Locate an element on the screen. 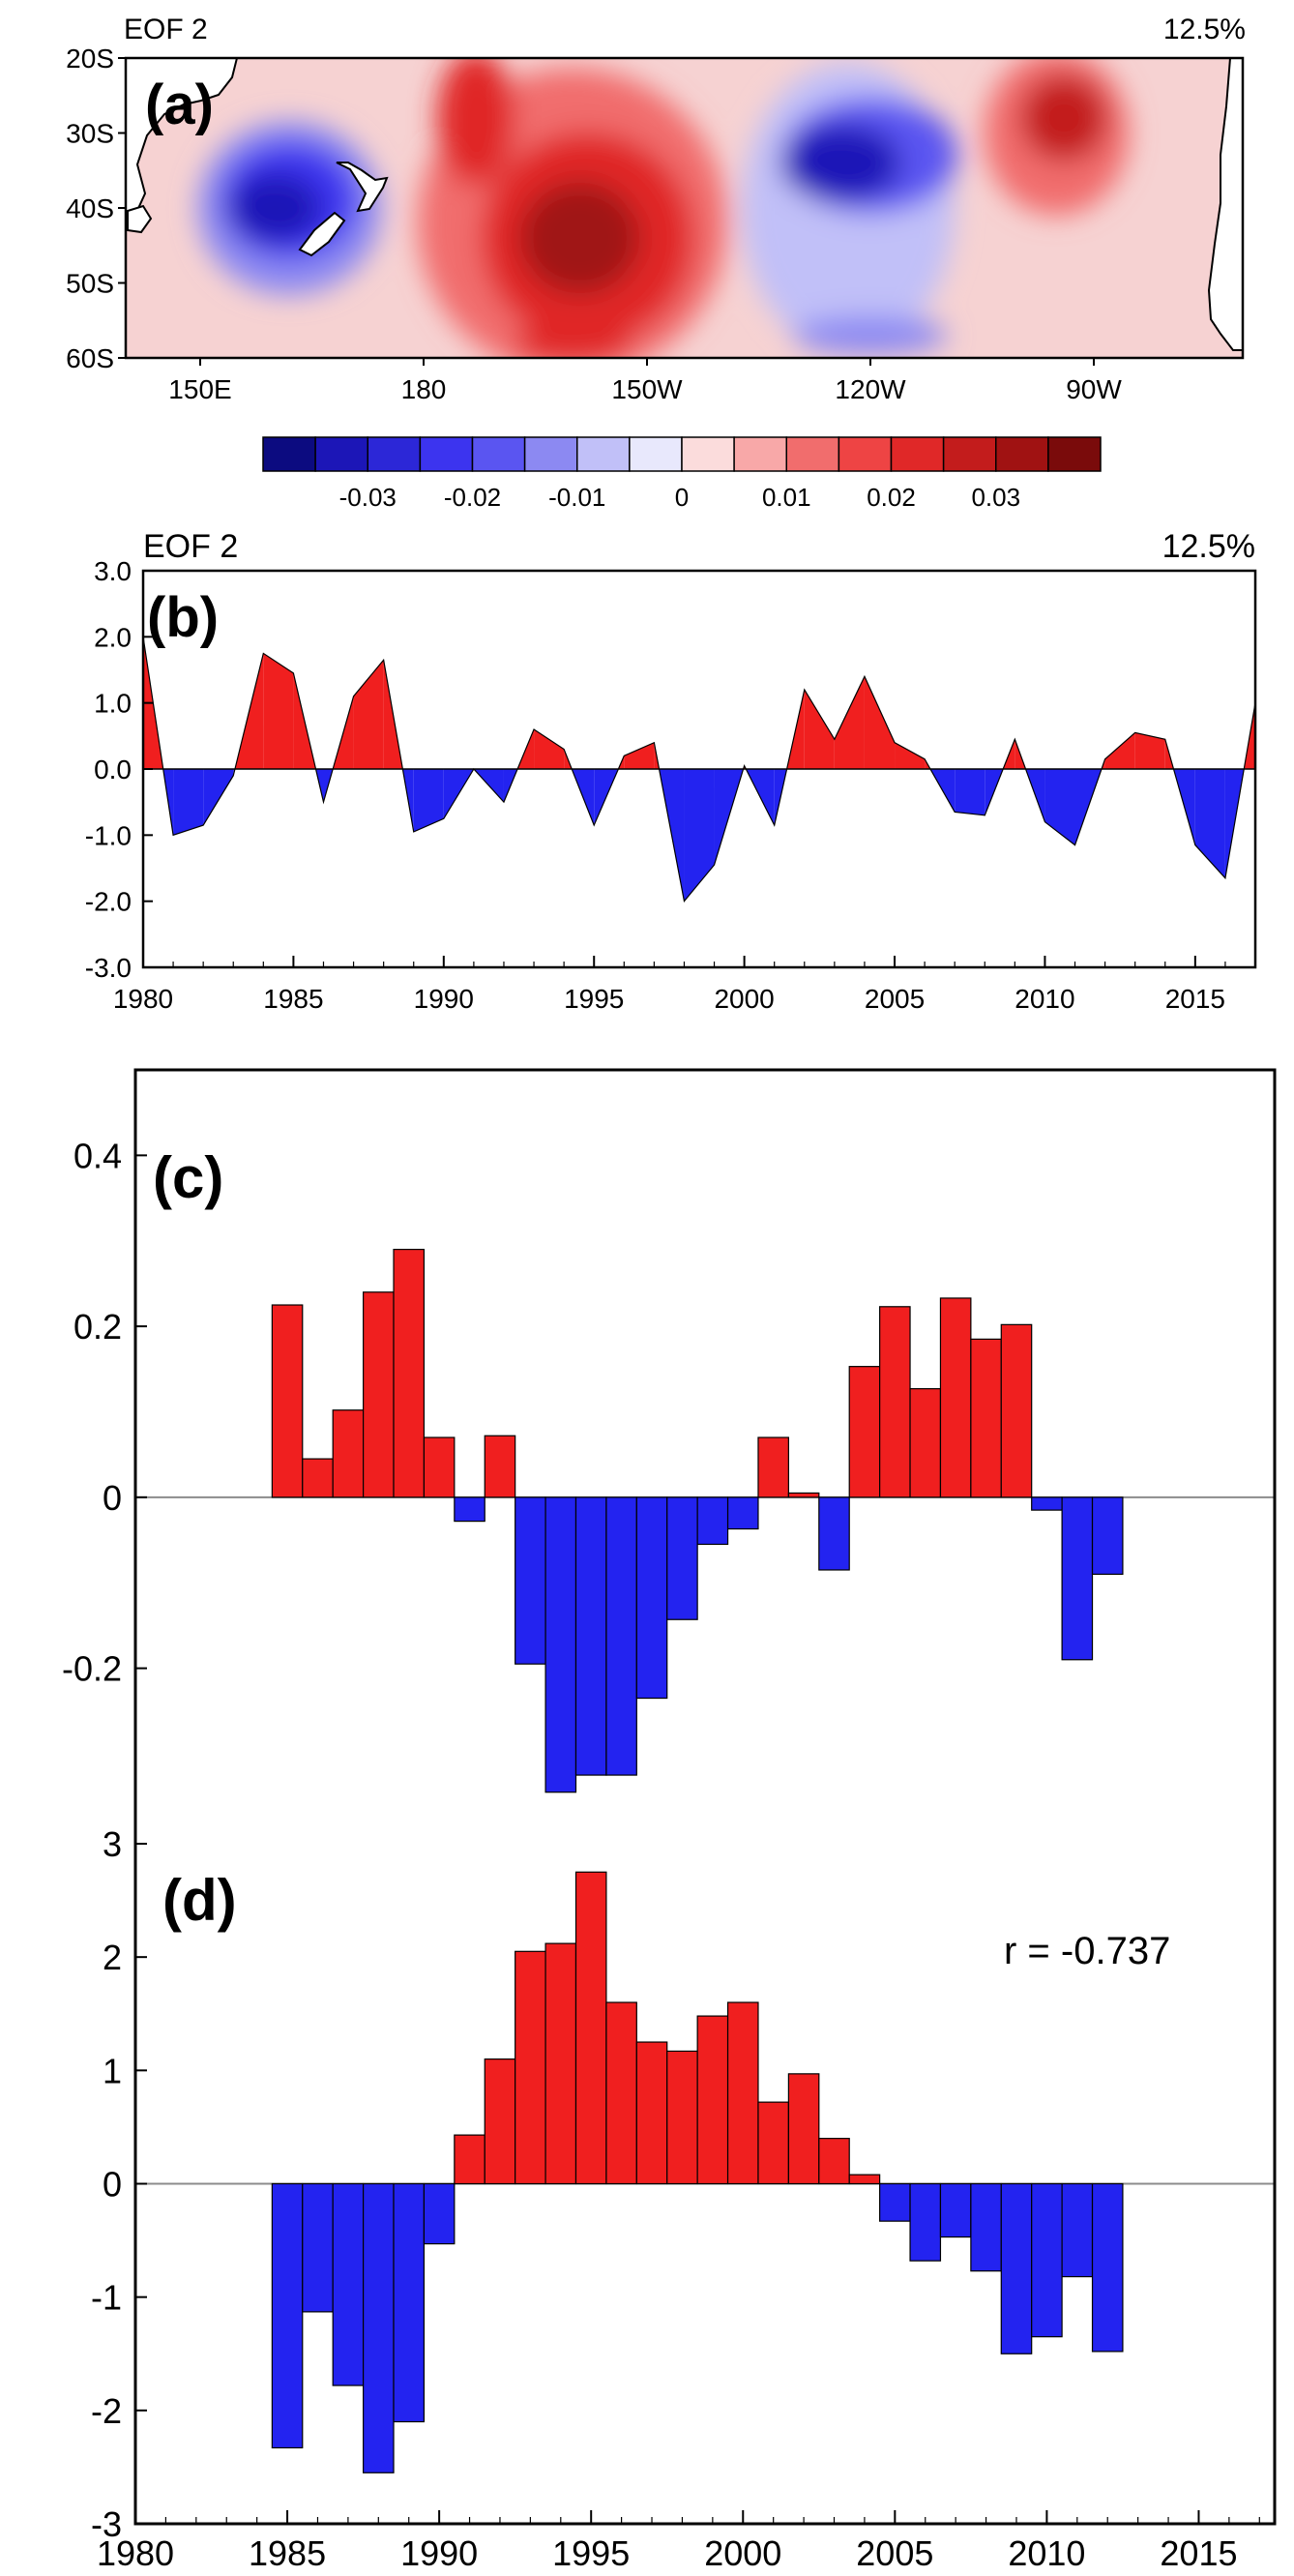 Image resolution: width=1294 pixels, height=2576 pixels. c-bar-2009 is located at coordinates (1016, 1410).